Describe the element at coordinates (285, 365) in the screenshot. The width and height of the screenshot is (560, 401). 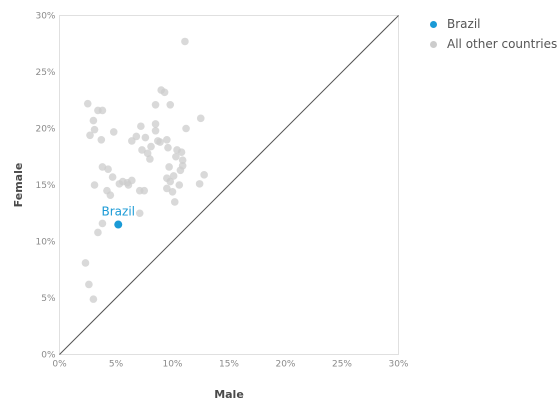
I see `x-tick-label: 20%` at that location.